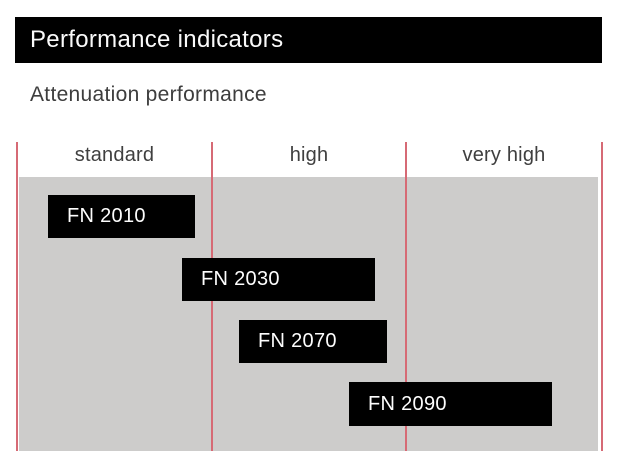 The width and height of the screenshot is (620, 468). What do you see at coordinates (504, 155) in the screenshot?
I see `column-label-very-high: very high` at bounding box center [504, 155].